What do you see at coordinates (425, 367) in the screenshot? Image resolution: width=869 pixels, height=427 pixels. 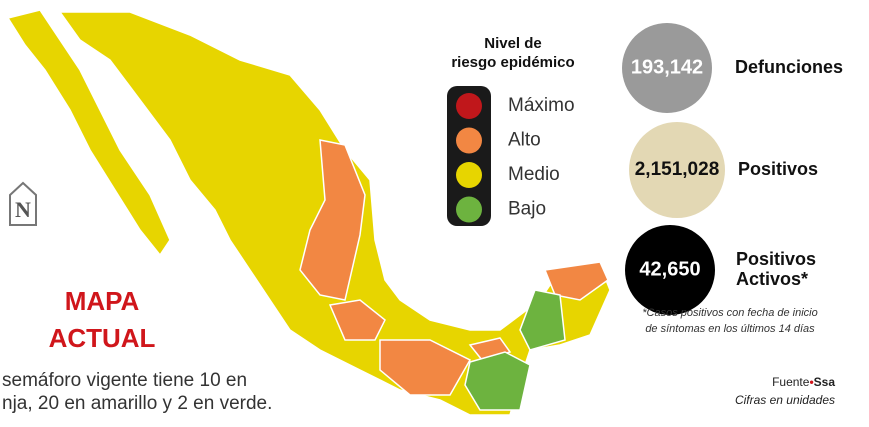 I see `orange-south` at bounding box center [425, 367].